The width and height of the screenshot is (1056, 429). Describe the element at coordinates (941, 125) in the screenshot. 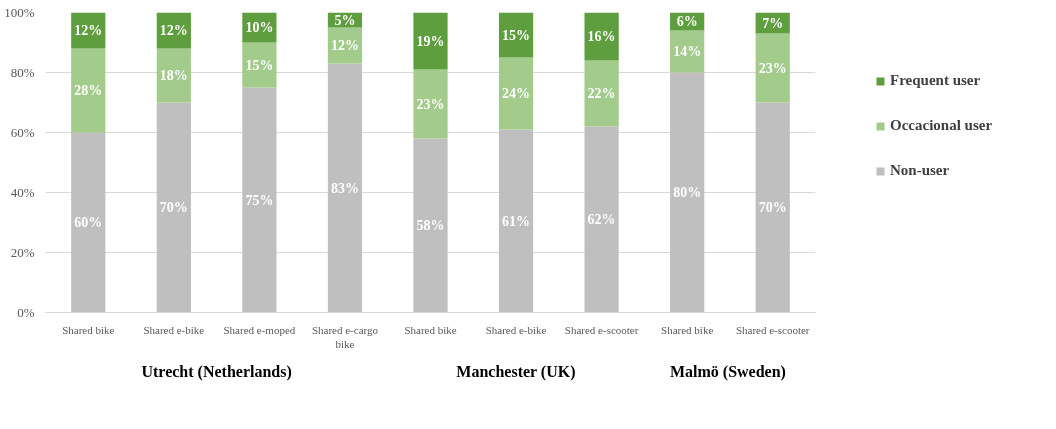

I see `legend-label: Occacional user` at that location.